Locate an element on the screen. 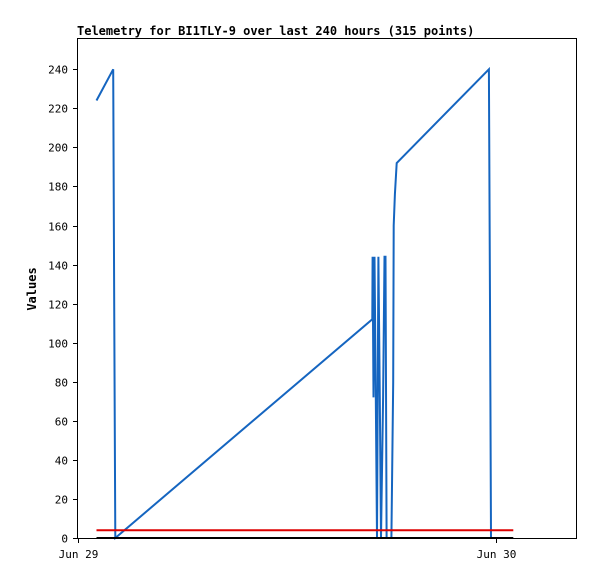  y-tick-label: 100 is located at coordinates (58, 344).